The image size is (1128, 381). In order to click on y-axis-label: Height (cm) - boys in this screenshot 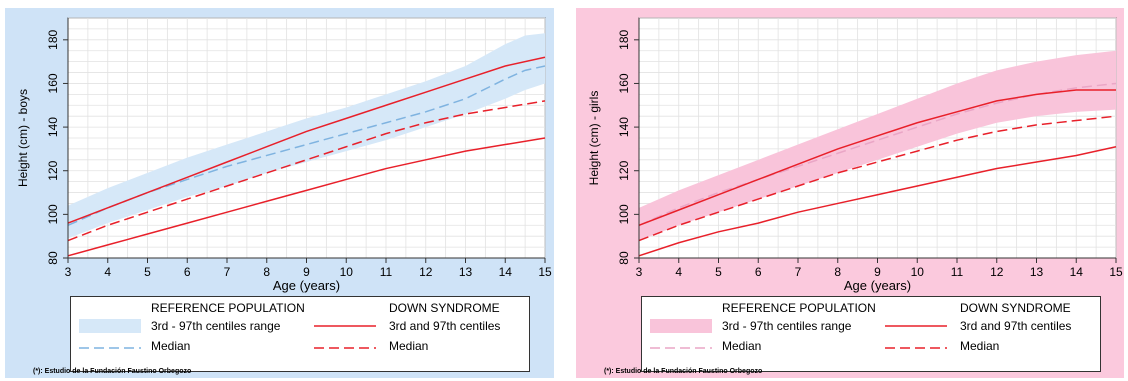, I will do `click(23, 138)`.